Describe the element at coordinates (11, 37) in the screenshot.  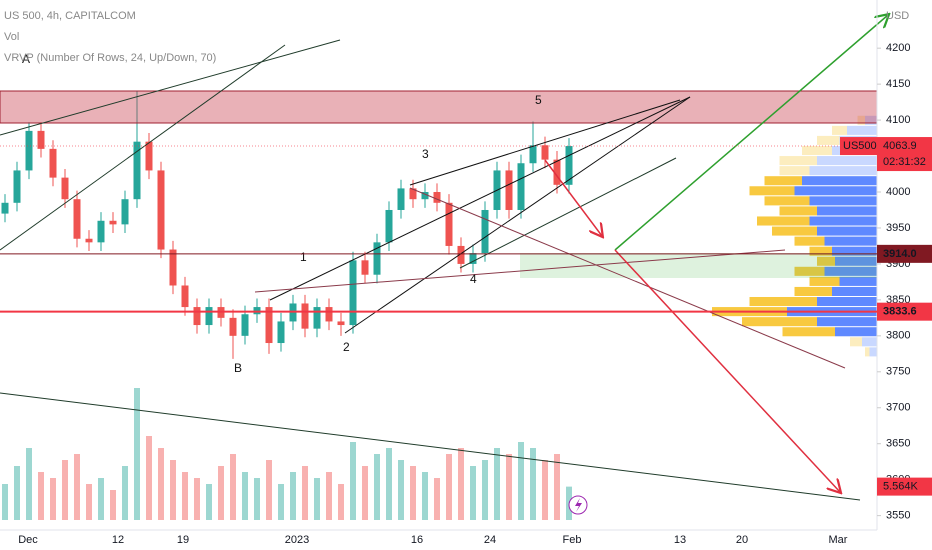
I see `indicator-label: Vol` at that location.